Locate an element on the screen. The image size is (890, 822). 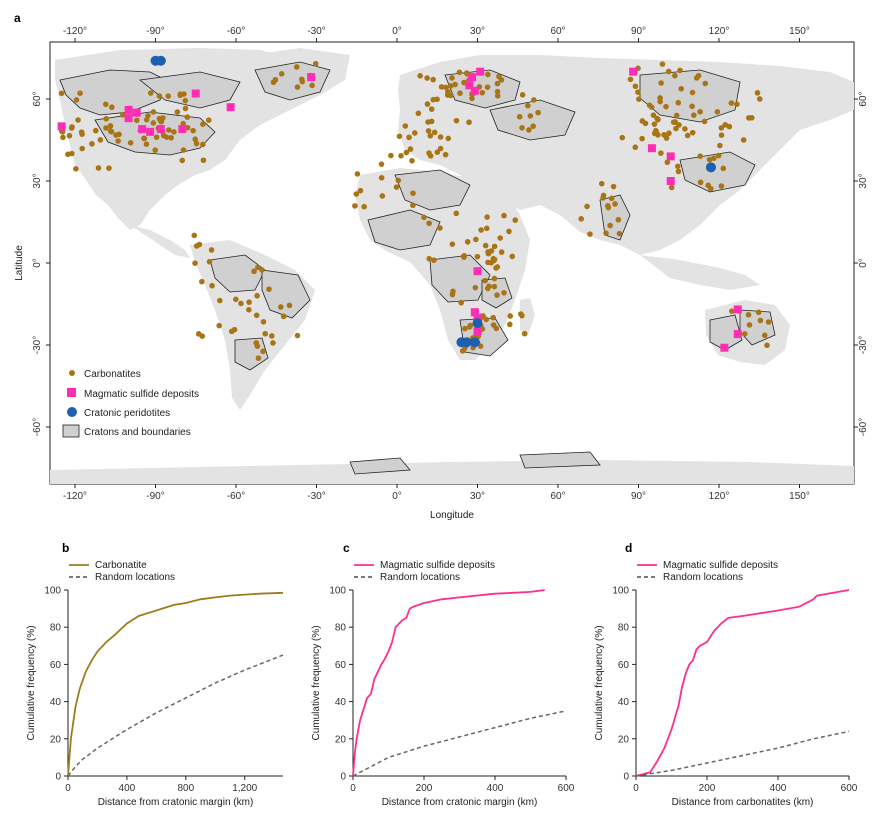
land-antarctica is located at coordinates (452, 472).